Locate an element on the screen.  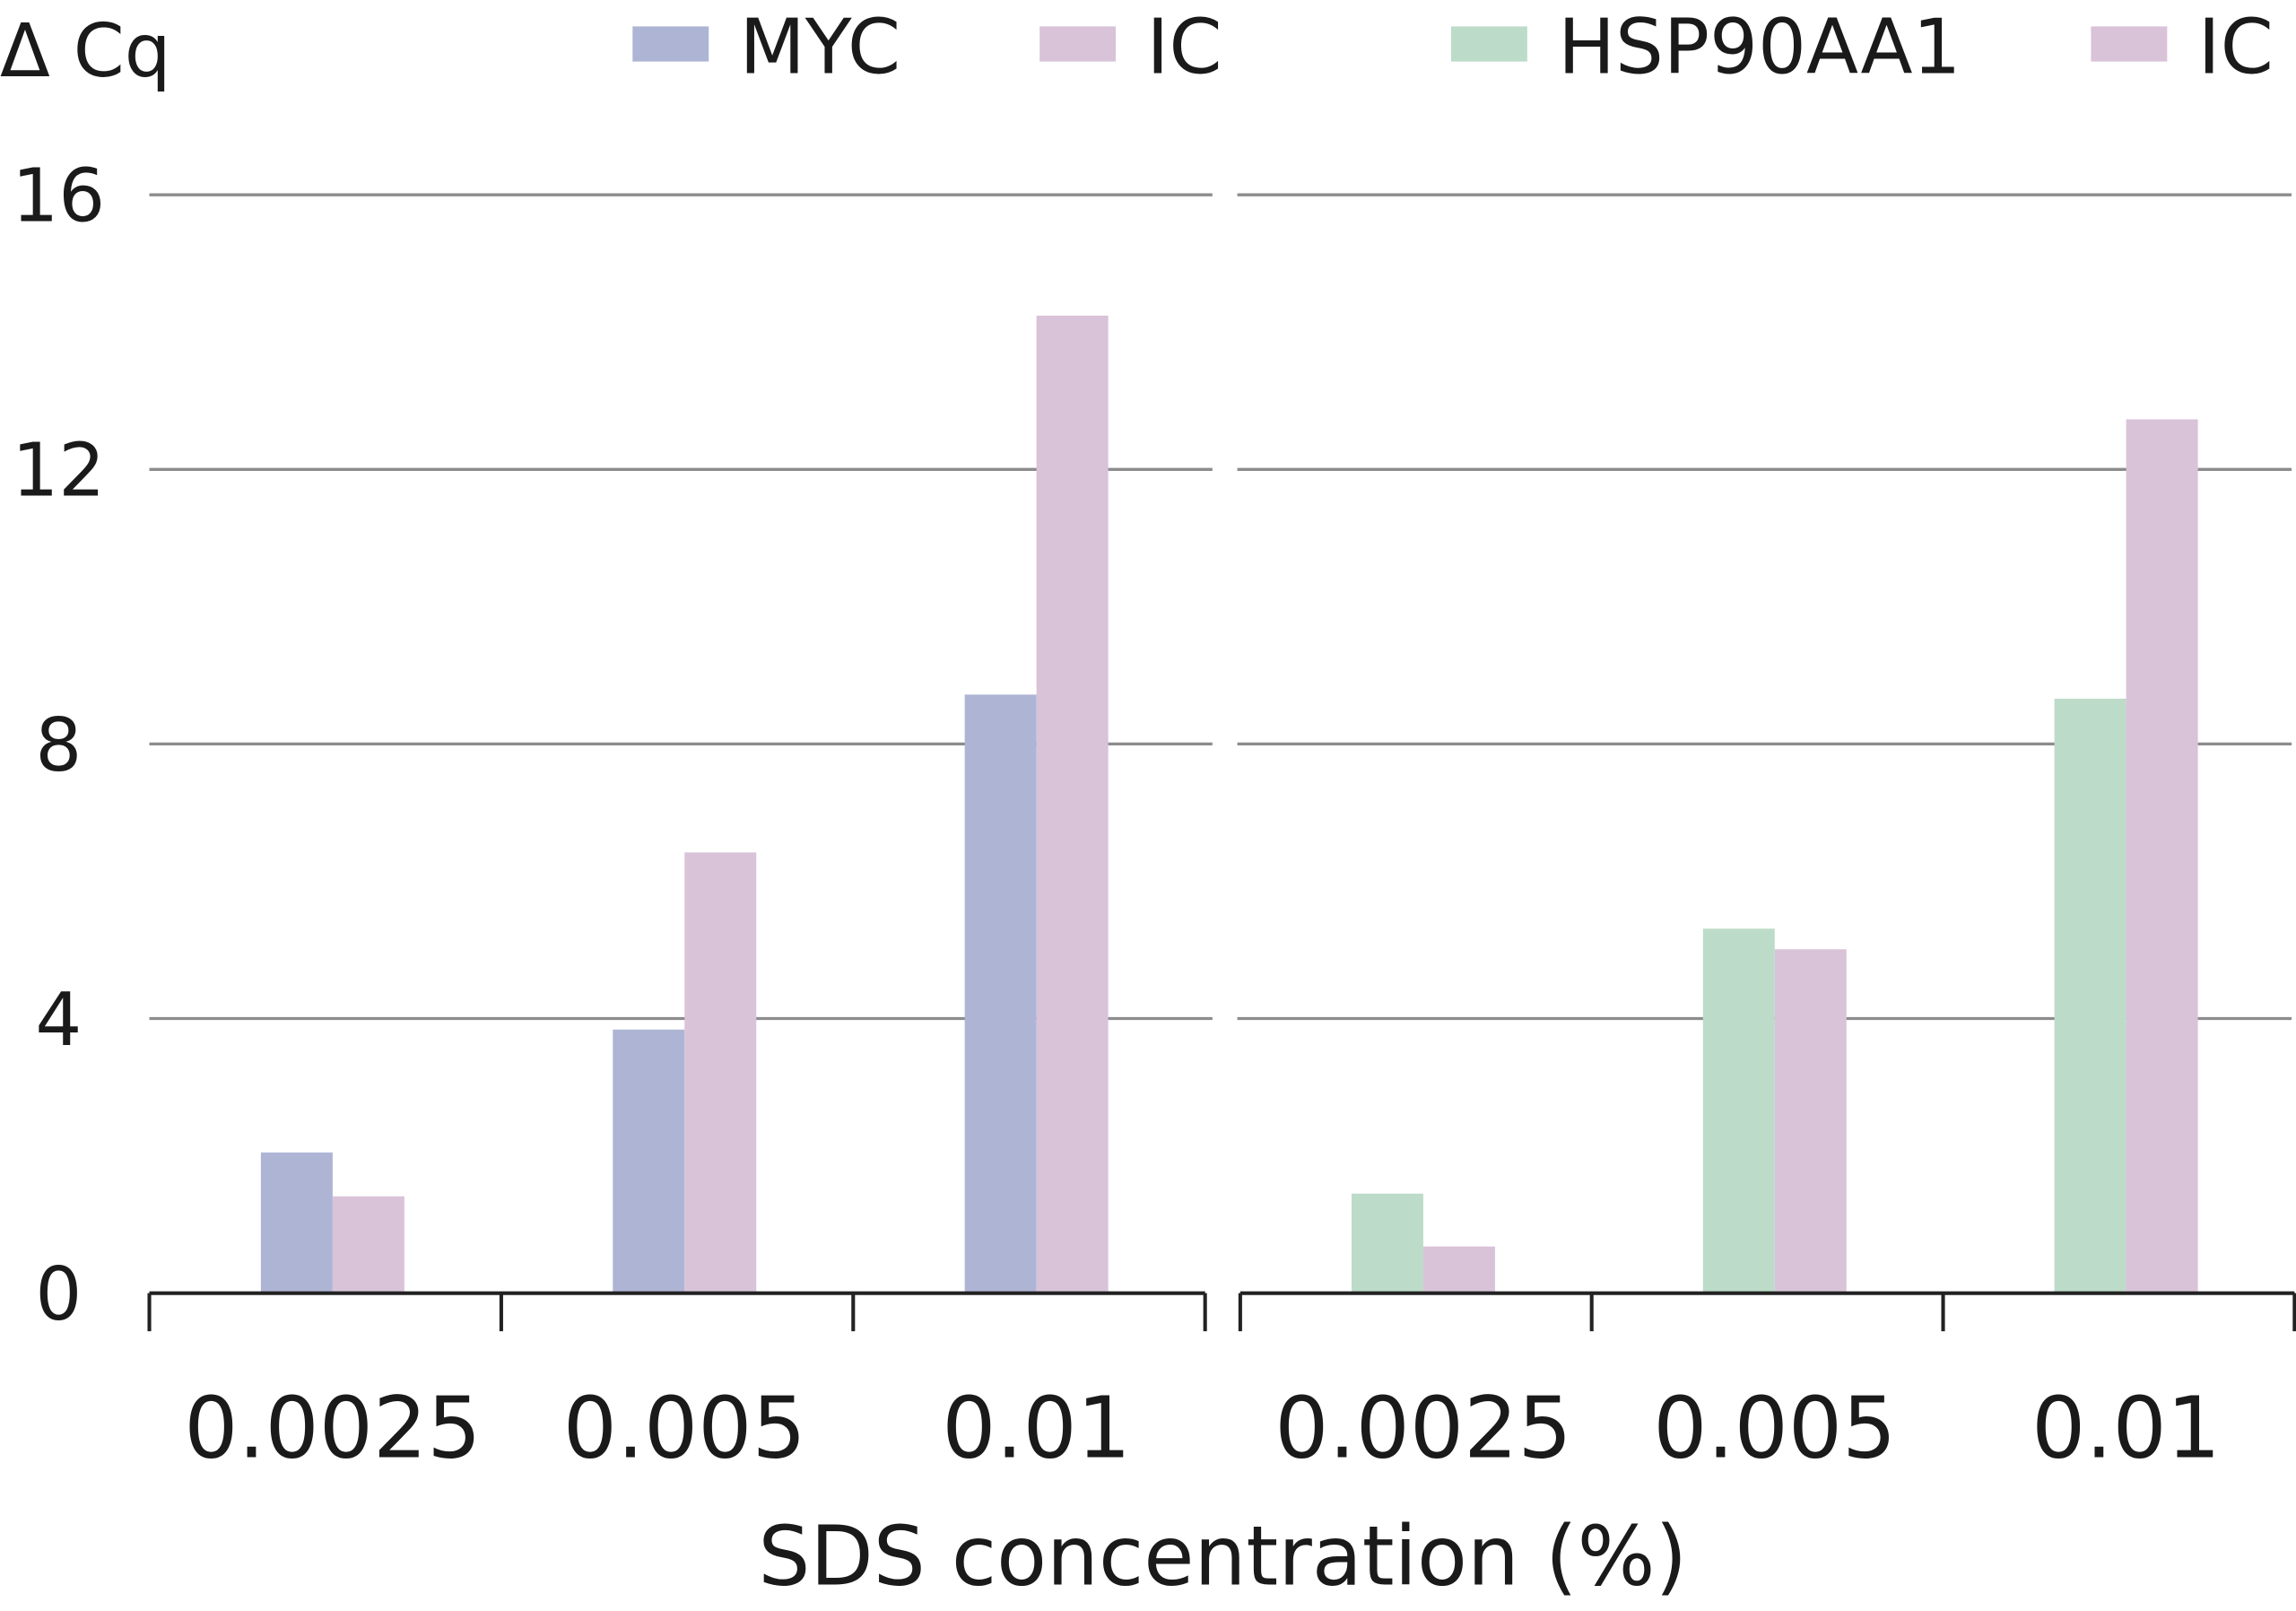
bar-myc-0.0025 is located at coordinates (296, 1222).